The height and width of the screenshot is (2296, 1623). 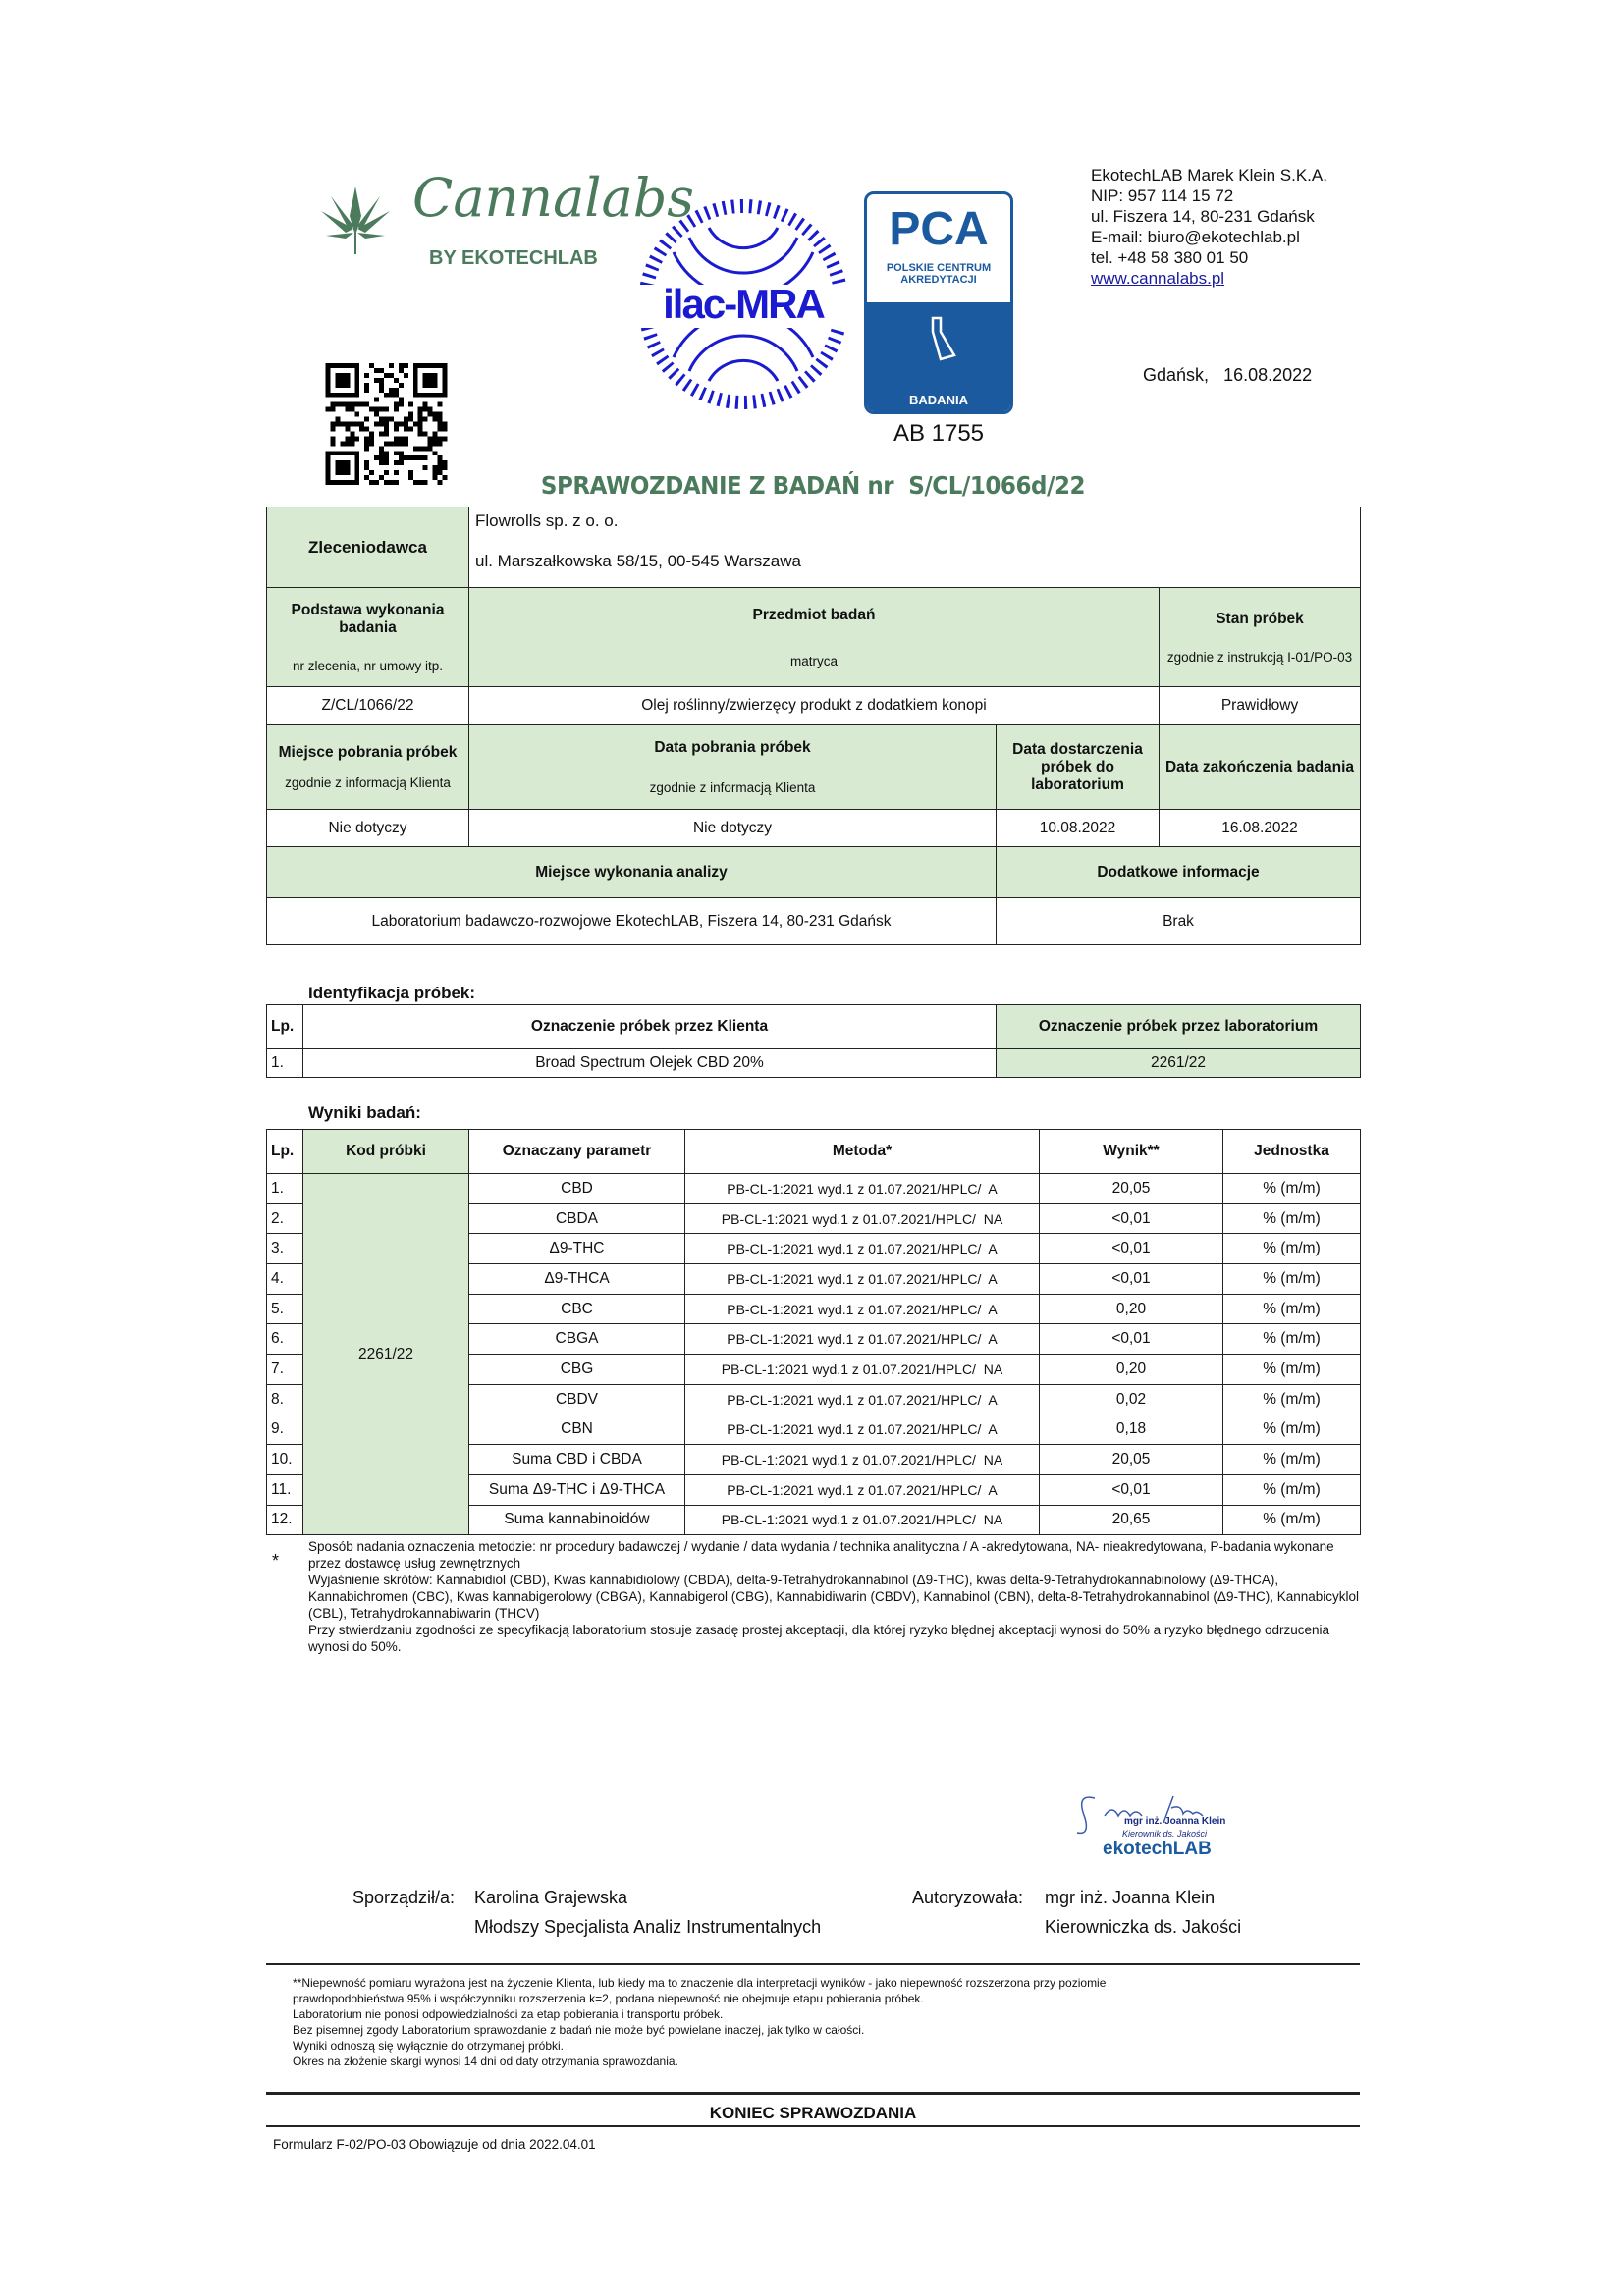 What do you see at coordinates (547, 520) in the screenshot?
I see `client-name: Flowrolls sp. z o. o.` at bounding box center [547, 520].